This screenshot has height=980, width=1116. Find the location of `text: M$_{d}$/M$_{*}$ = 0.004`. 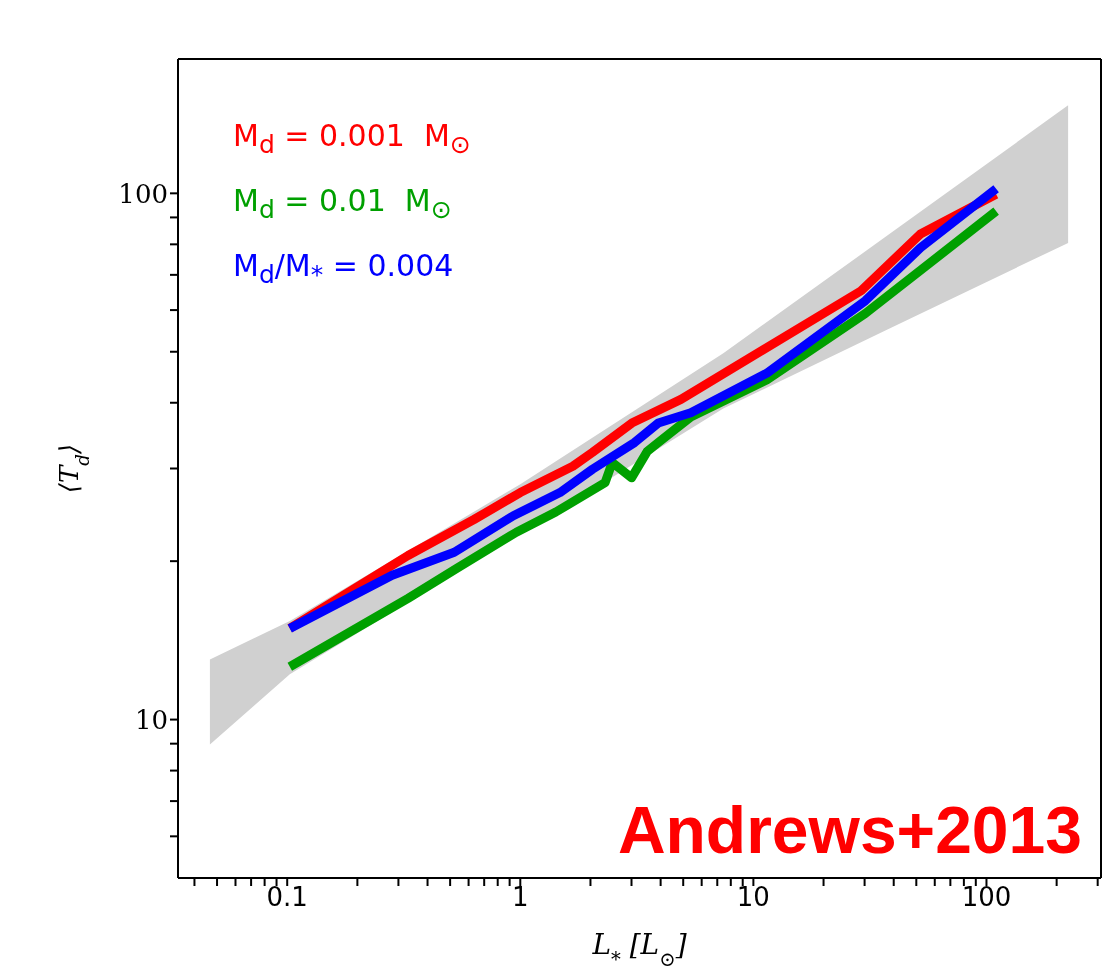

text: M$_{d}$/M$_{*}$ = 0.004 is located at coordinates (344, 269).